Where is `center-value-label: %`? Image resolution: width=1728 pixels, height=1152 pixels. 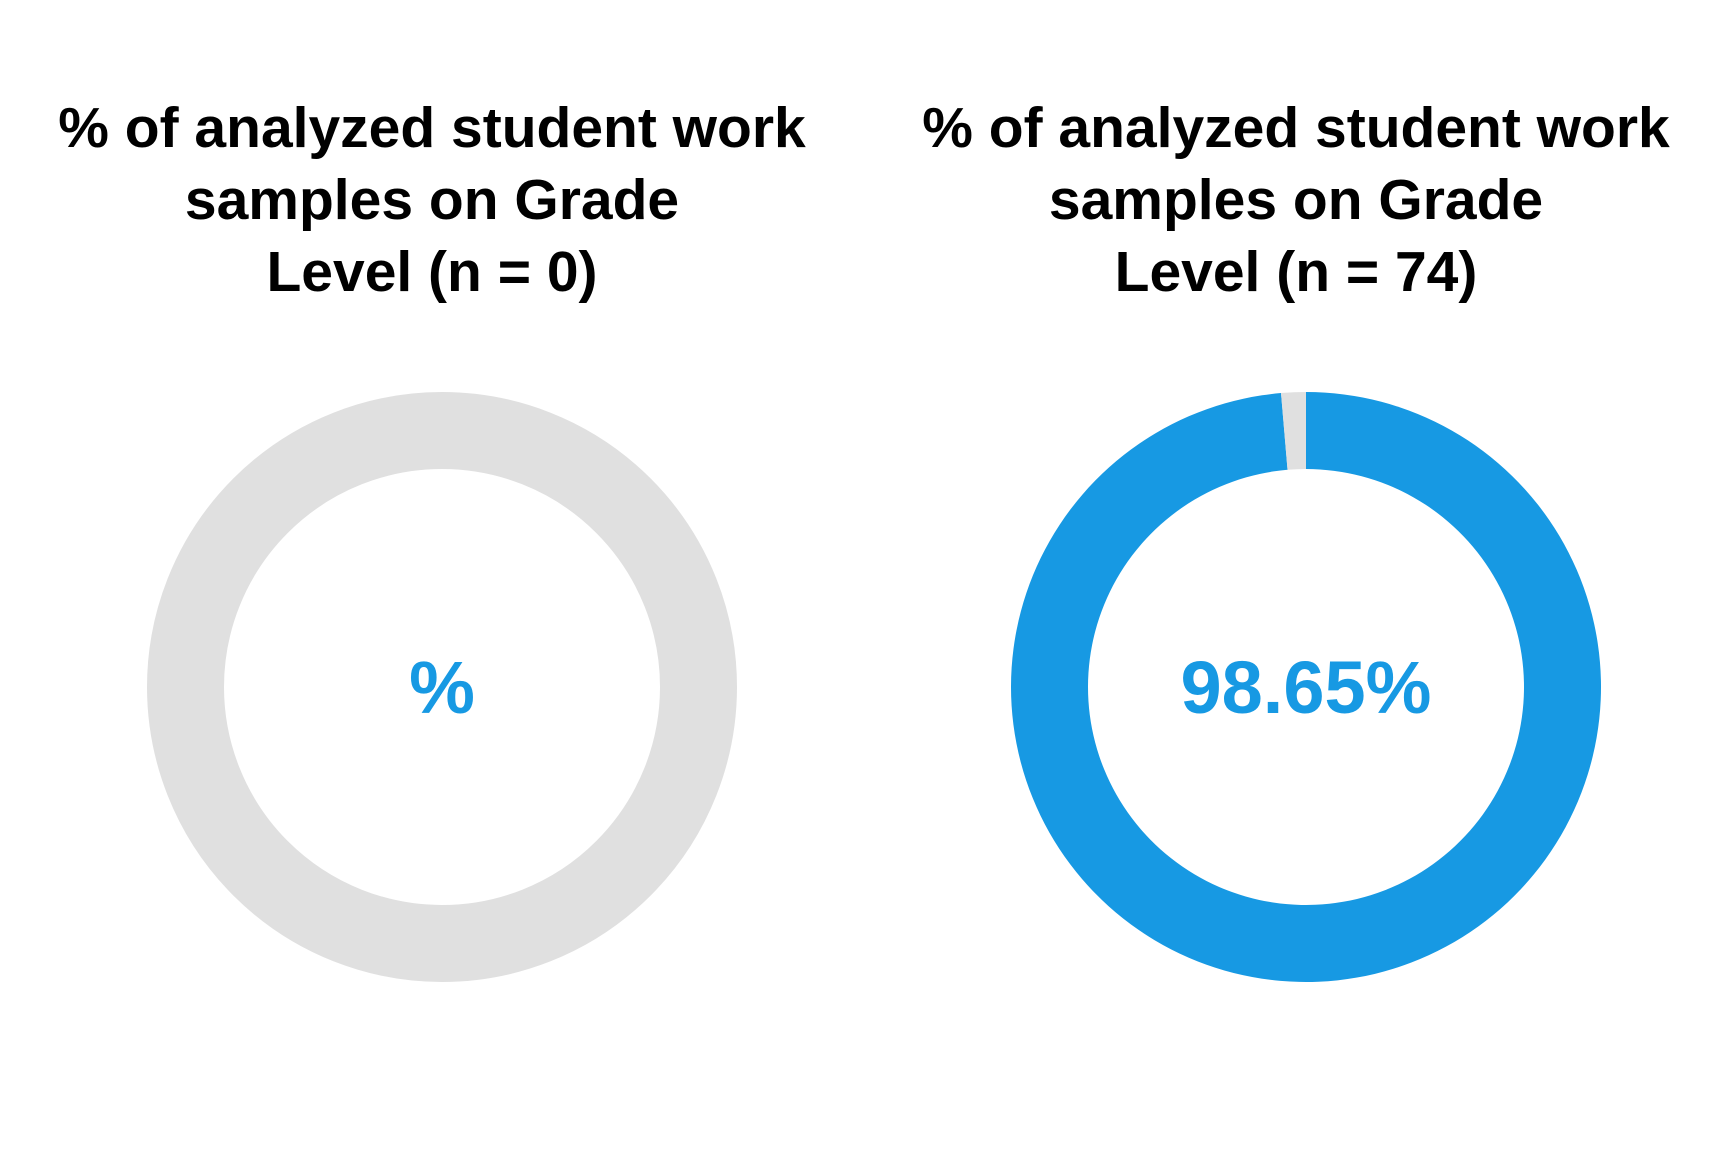
center-value-label: % is located at coordinates (442, 687).